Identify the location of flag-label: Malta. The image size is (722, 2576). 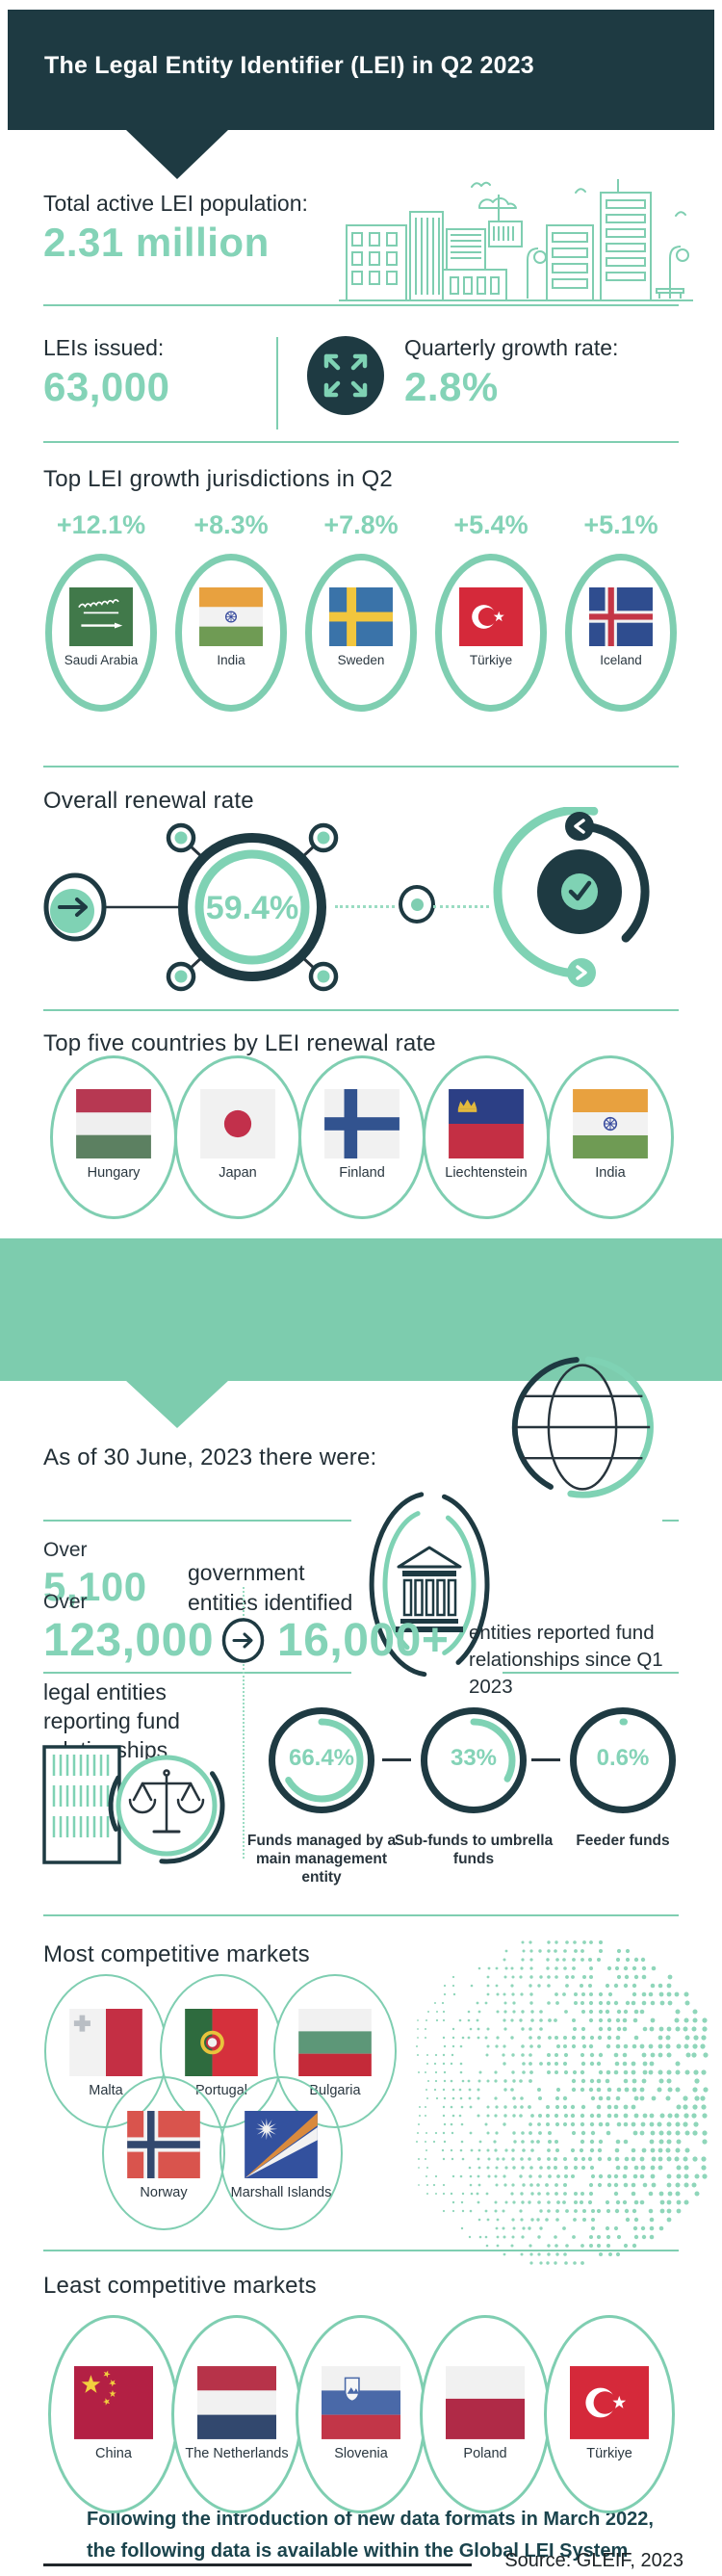
(106, 2090).